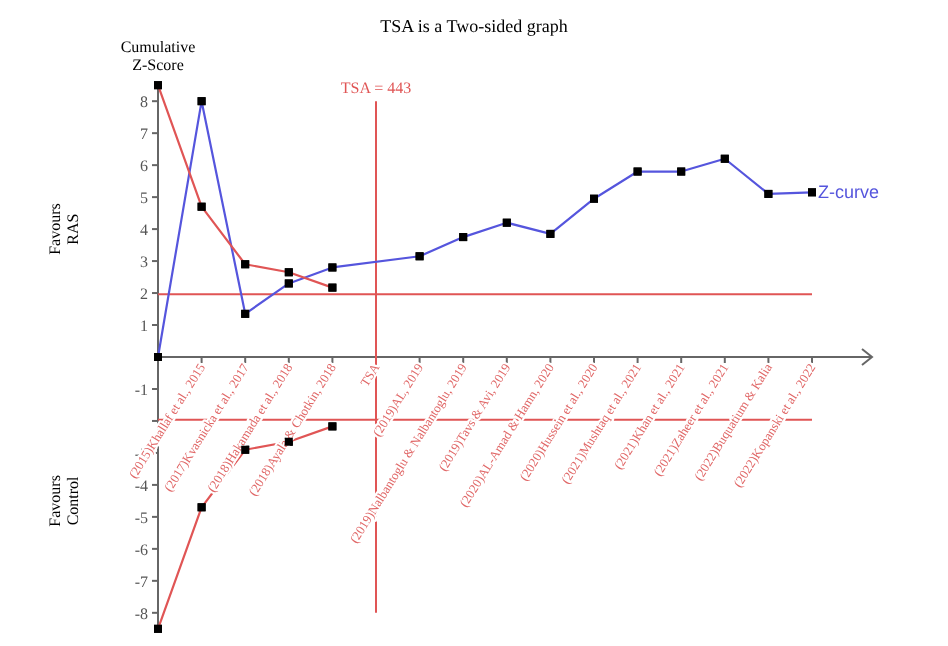  Describe the element at coordinates (64, 500) in the screenshot. I see `text: Favours Control` at that location.